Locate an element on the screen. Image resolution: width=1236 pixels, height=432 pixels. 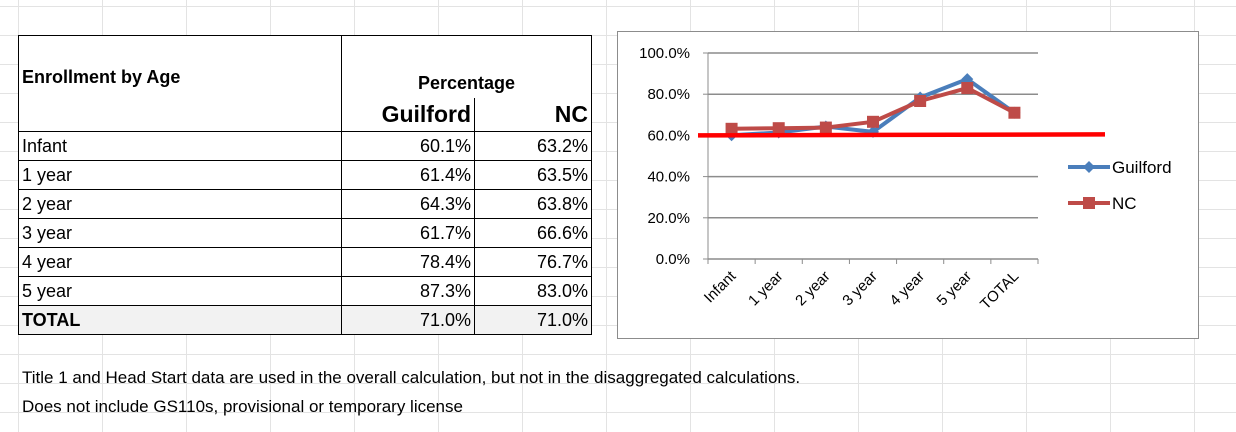
y-tick-label: 0.0% is located at coordinates (673, 259).